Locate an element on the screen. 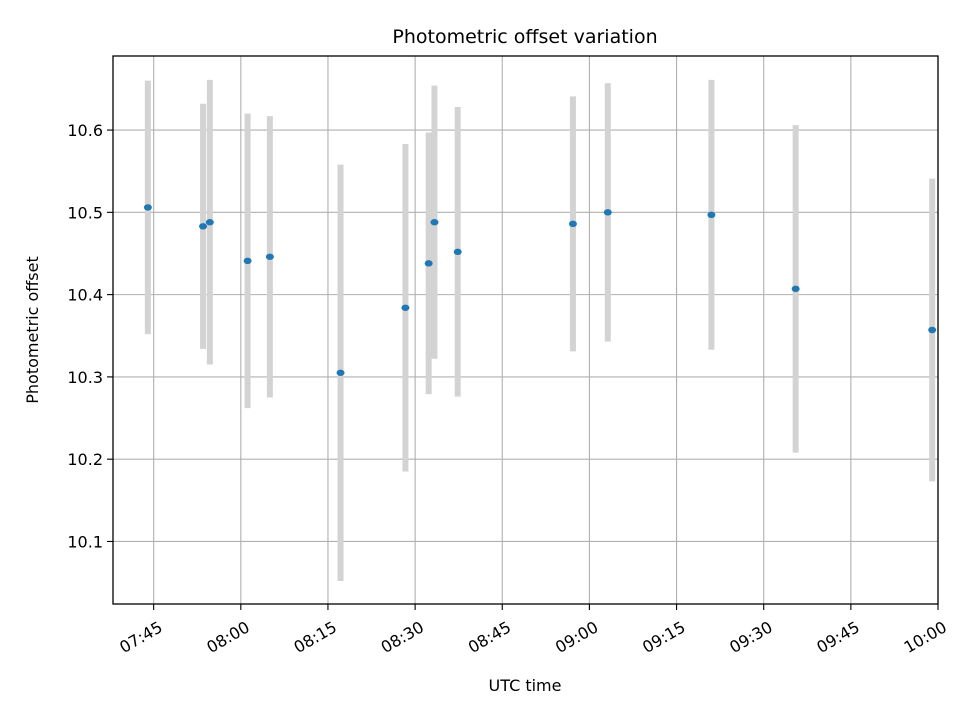  y-tick-label: 10.5 is located at coordinates (85, 212).